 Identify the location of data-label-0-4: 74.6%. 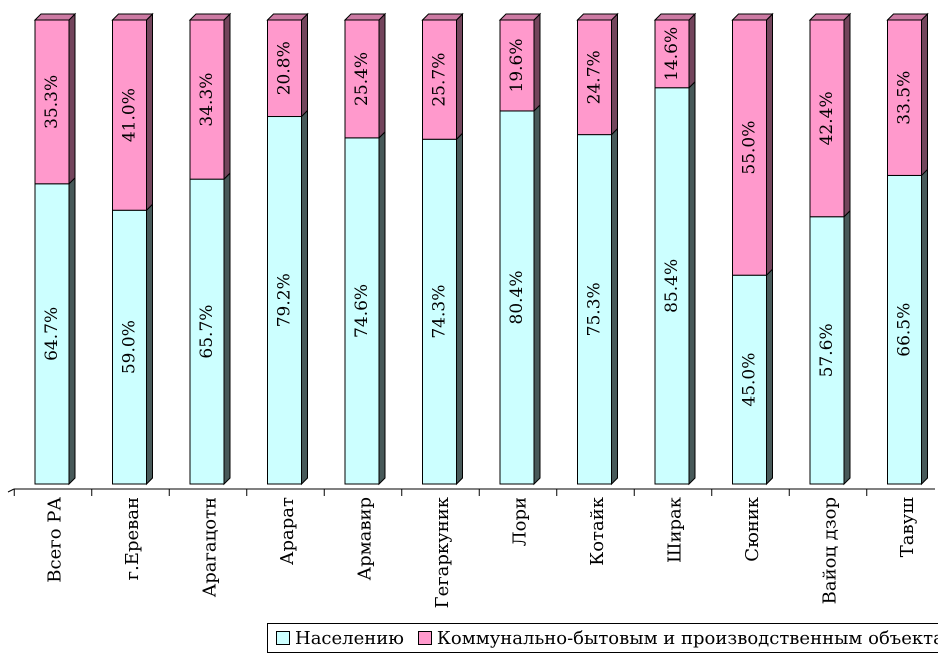
(362, 311).